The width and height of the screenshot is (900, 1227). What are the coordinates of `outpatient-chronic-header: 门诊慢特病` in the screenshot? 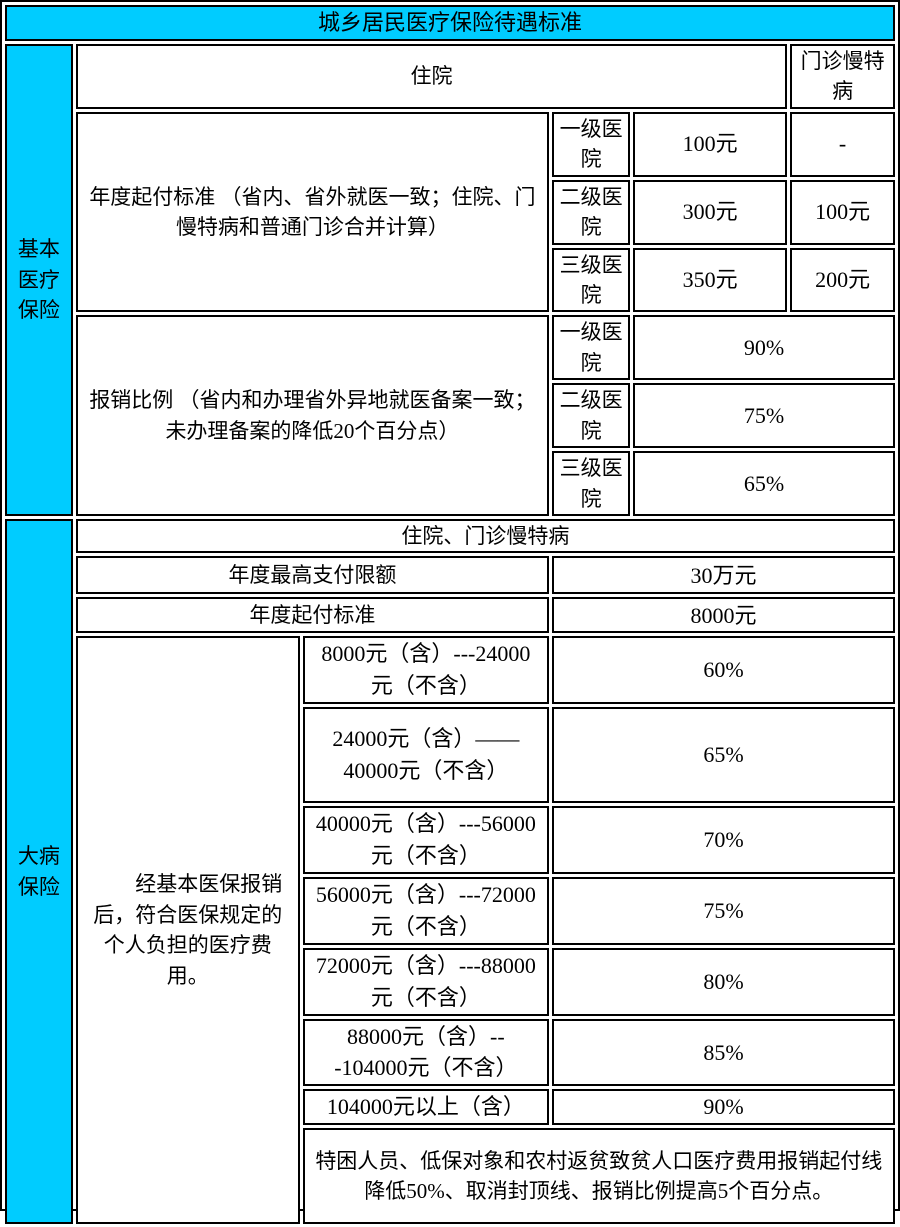 It's located at (842, 76).